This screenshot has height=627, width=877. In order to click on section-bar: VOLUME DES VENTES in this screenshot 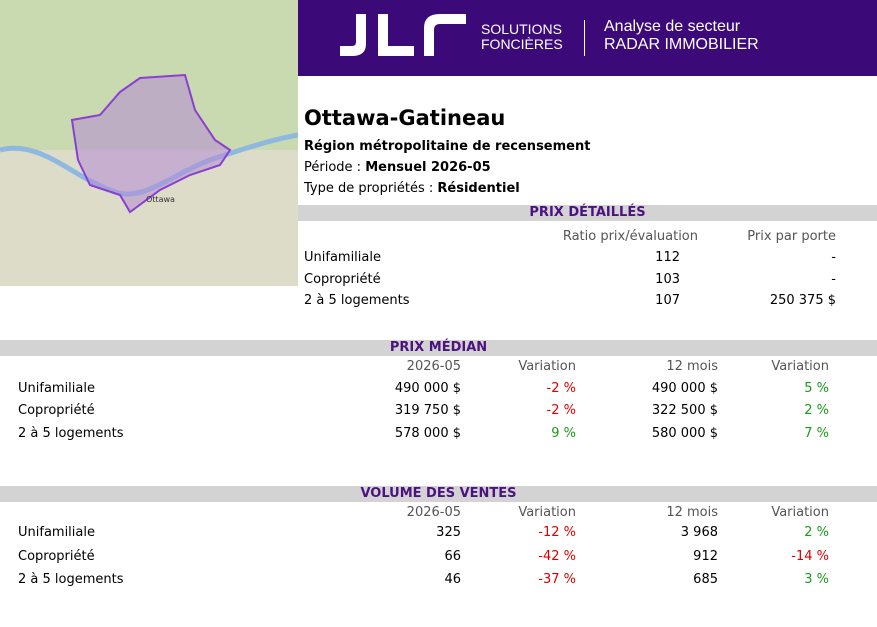, I will do `click(438, 494)`.